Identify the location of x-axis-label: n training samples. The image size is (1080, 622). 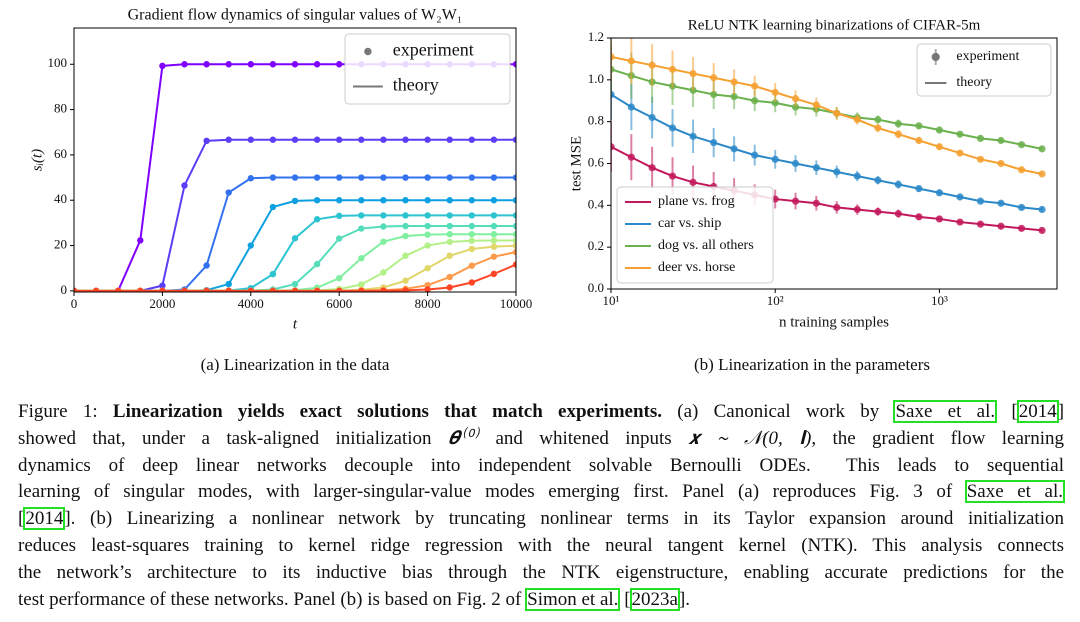
(834, 322).